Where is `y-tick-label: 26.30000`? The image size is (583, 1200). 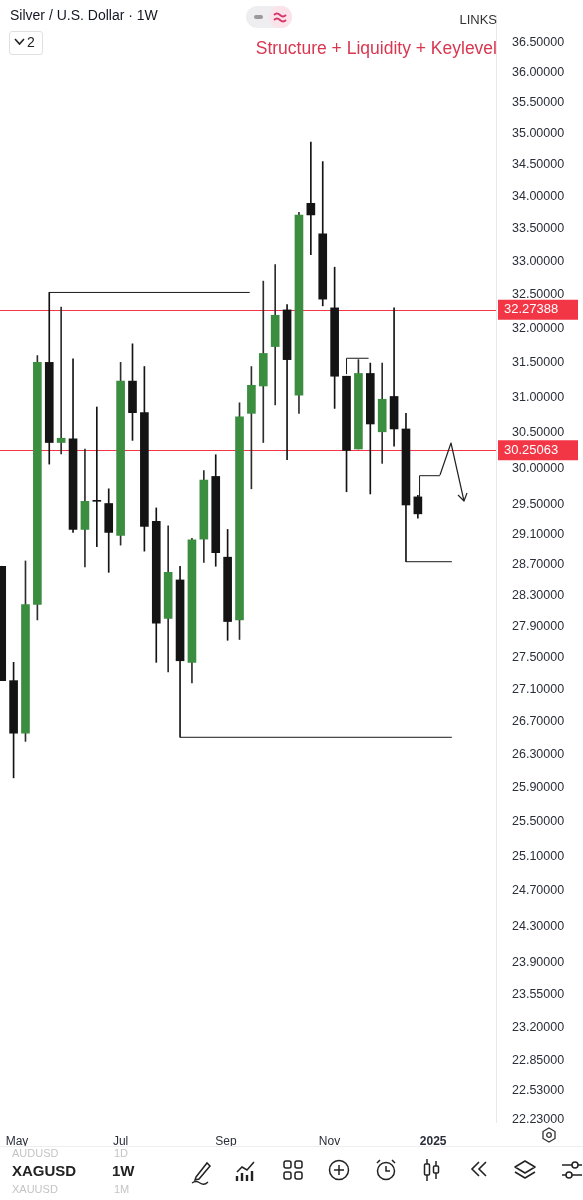
y-tick-label: 26.30000 is located at coordinates (538, 754).